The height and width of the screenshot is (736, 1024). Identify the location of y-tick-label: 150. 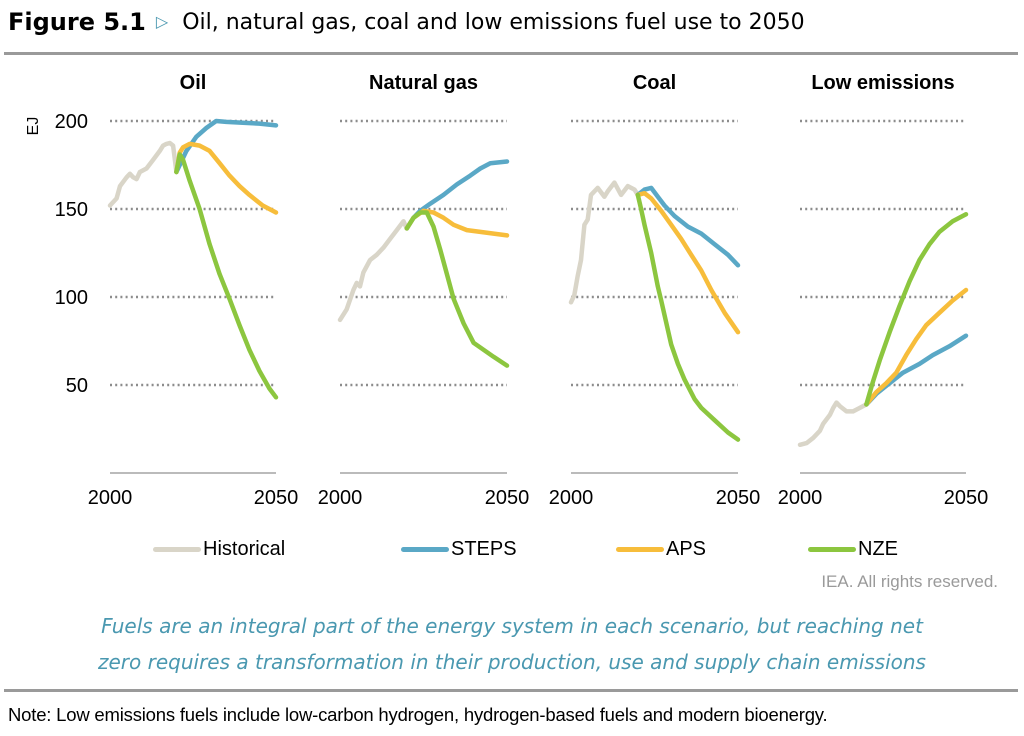
(71, 210).